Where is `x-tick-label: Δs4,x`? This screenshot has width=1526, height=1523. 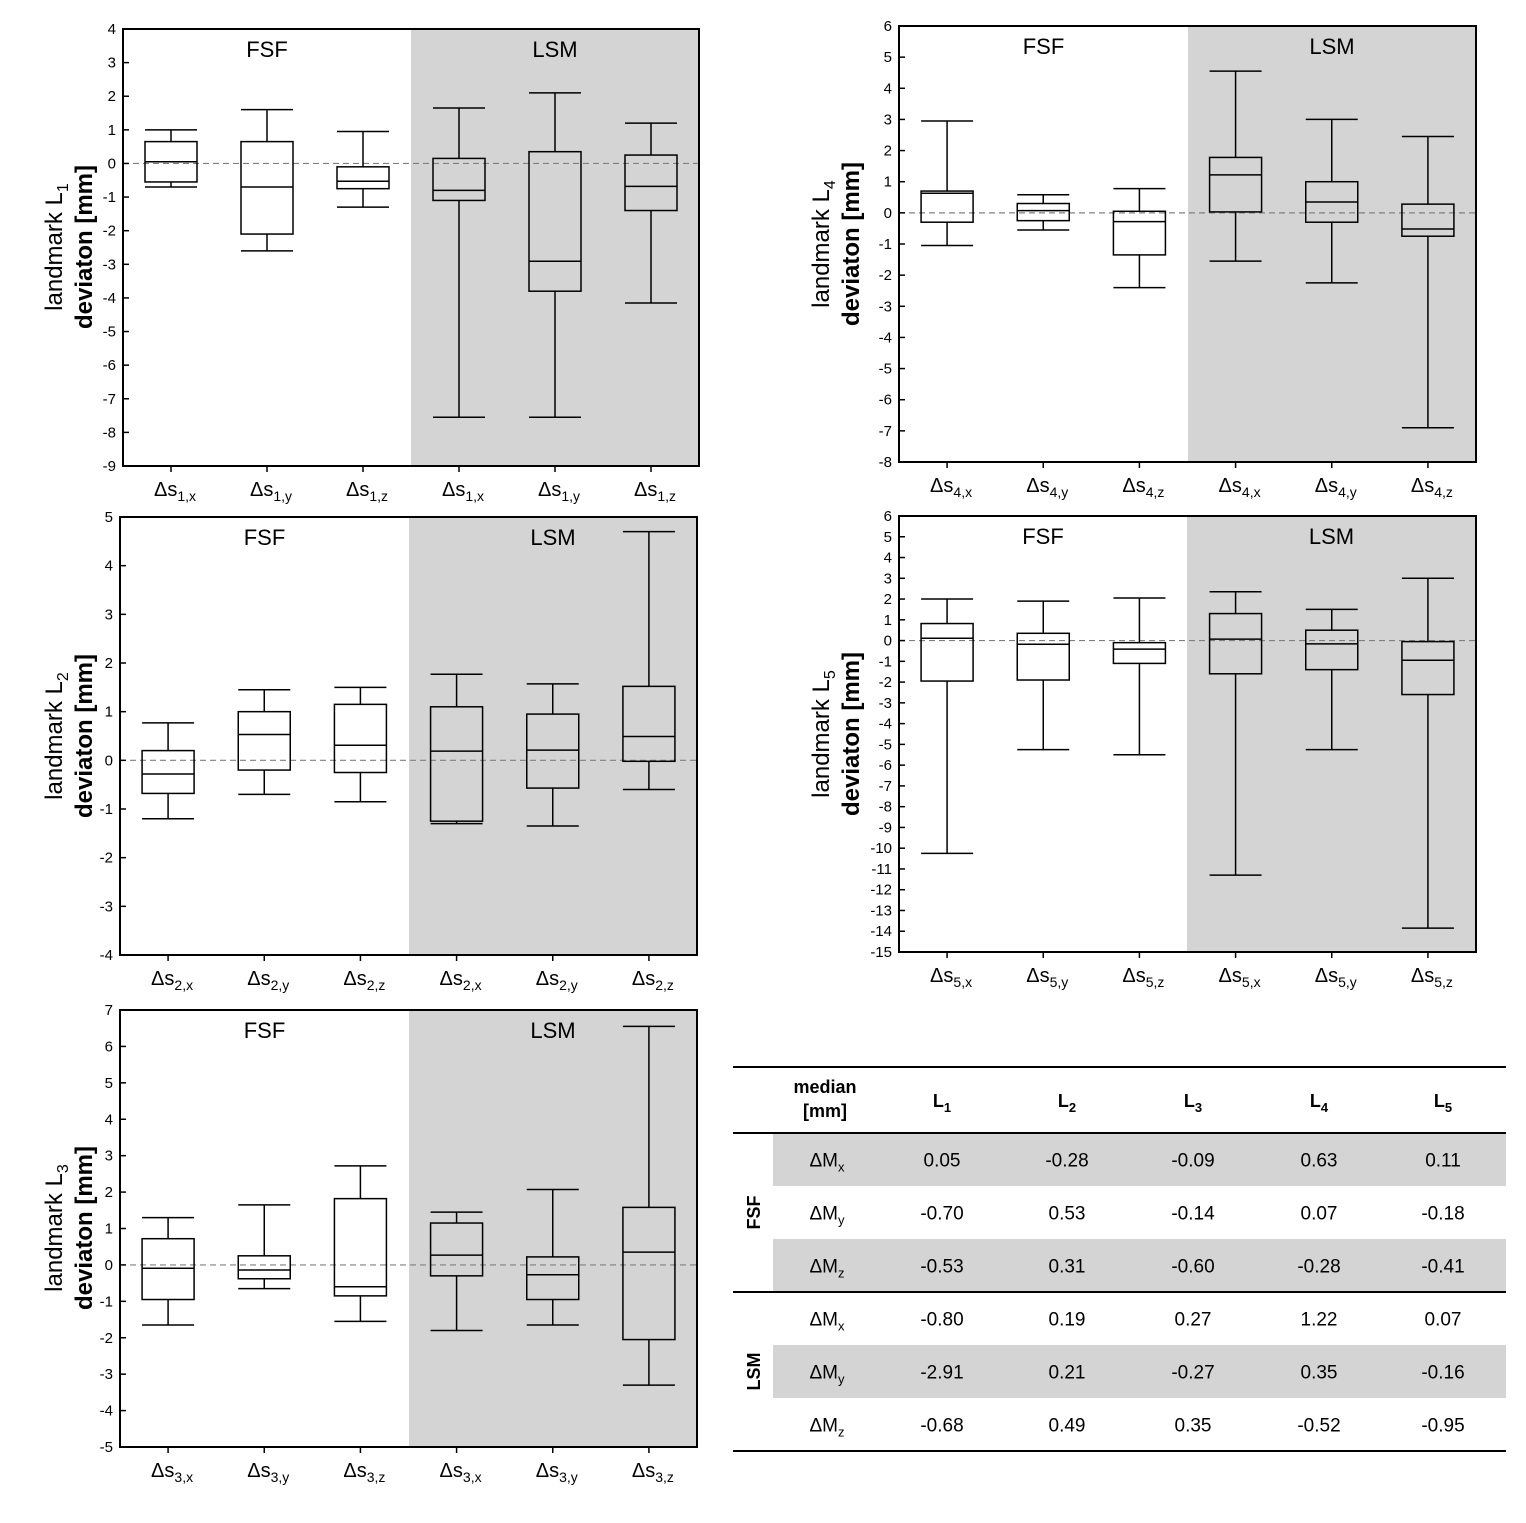
x-tick-label: Δs4,x is located at coordinates (1240, 487).